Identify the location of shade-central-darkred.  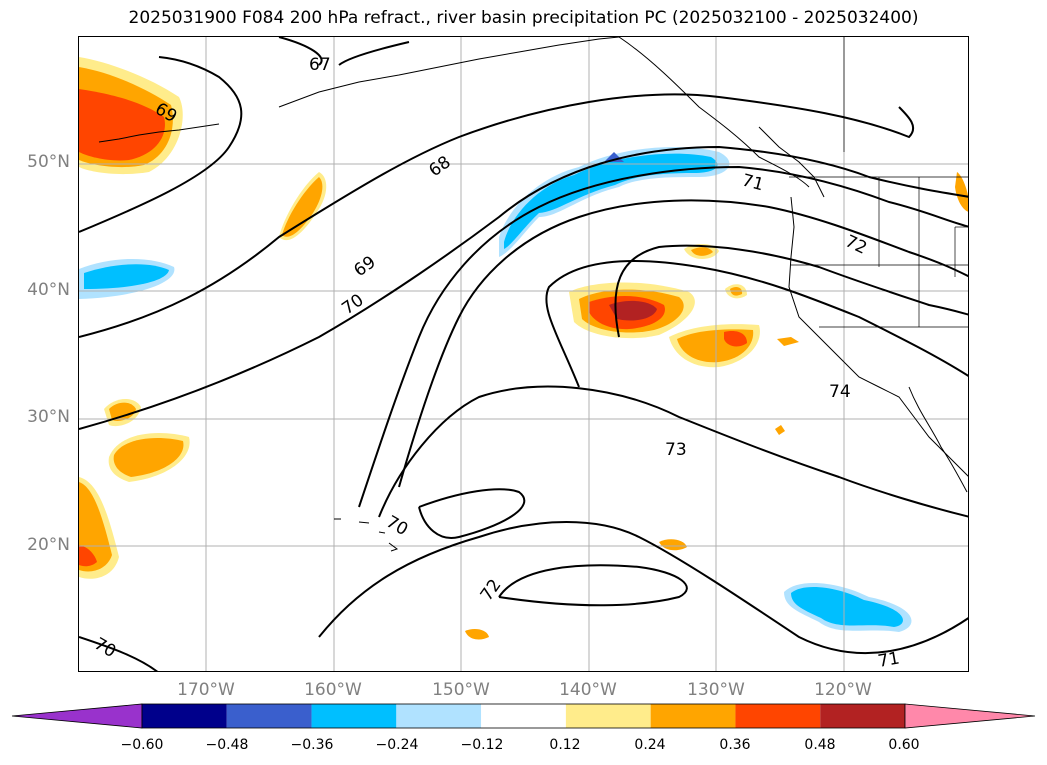
(633, 310).